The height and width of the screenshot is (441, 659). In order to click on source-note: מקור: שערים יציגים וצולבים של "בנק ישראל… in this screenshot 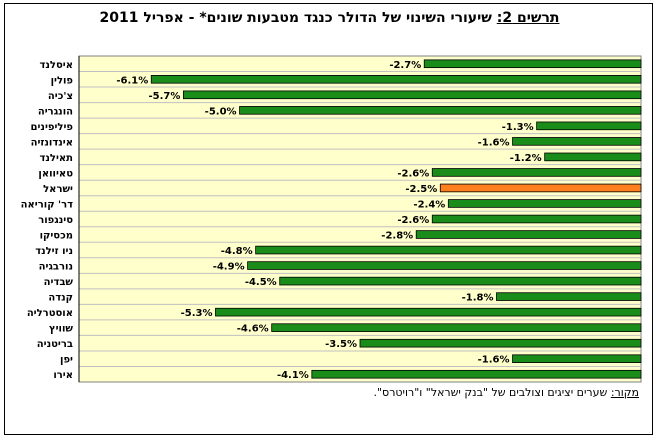, I will do `click(485, 392)`.